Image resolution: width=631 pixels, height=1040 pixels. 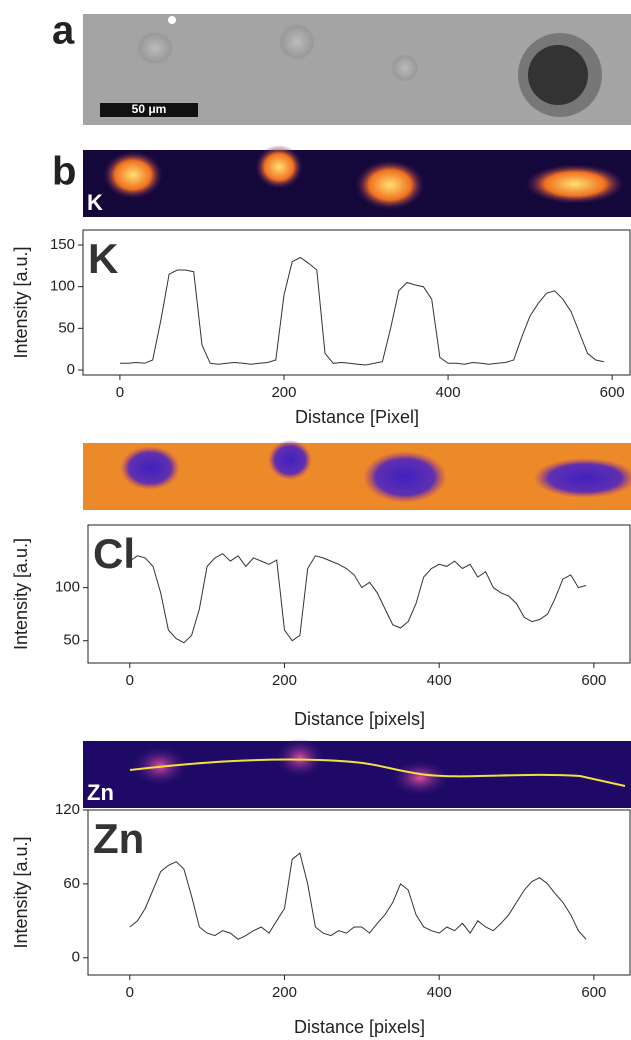 What do you see at coordinates (71, 883) in the screenshot?
I see `y-tick-label: 60` at bounding box center [71, 883].